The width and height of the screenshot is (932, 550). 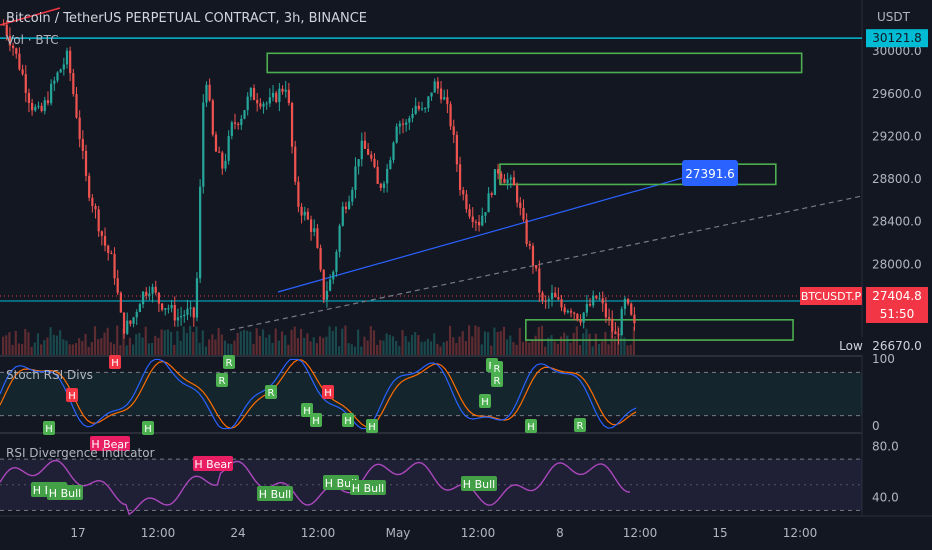 I want to click on last-price-value: 27404.8, so click(x=897, y=296).